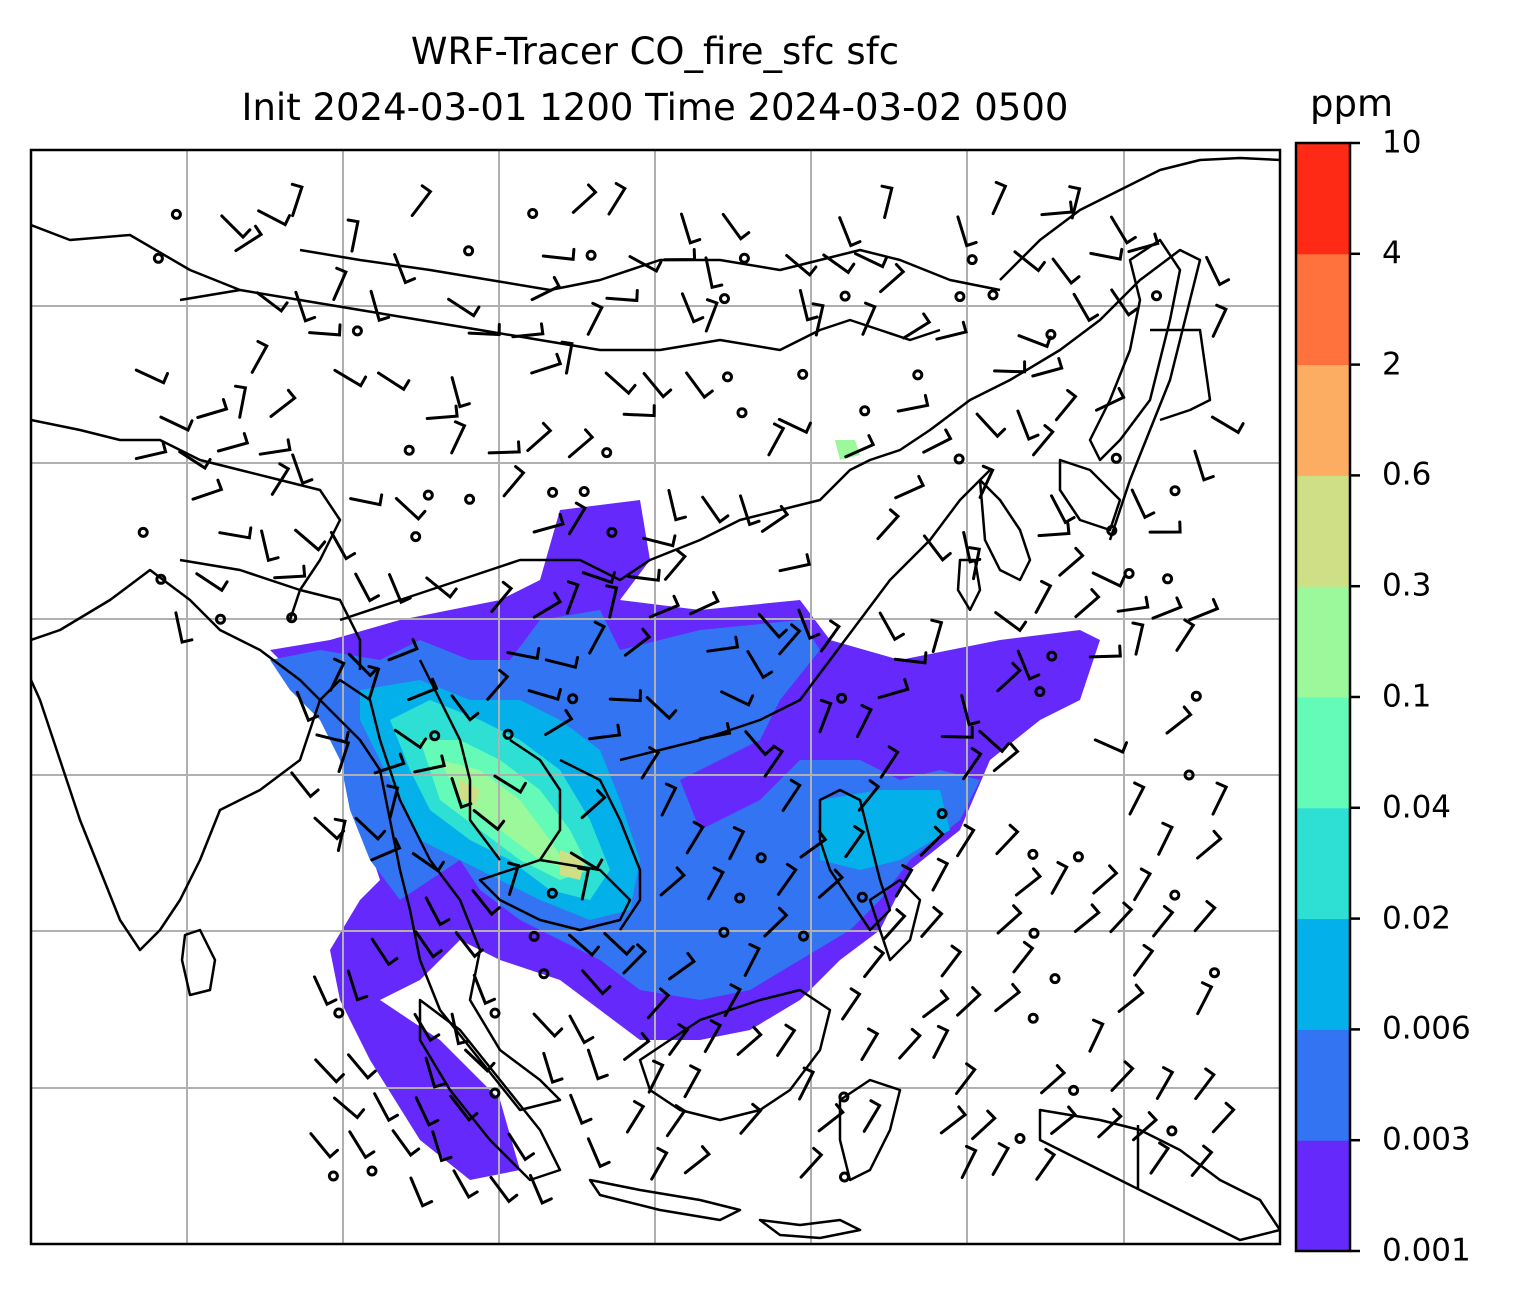 This screenshot has height=1306, width=1528. I want to click on border-mongolia-china, so click(560, 320).